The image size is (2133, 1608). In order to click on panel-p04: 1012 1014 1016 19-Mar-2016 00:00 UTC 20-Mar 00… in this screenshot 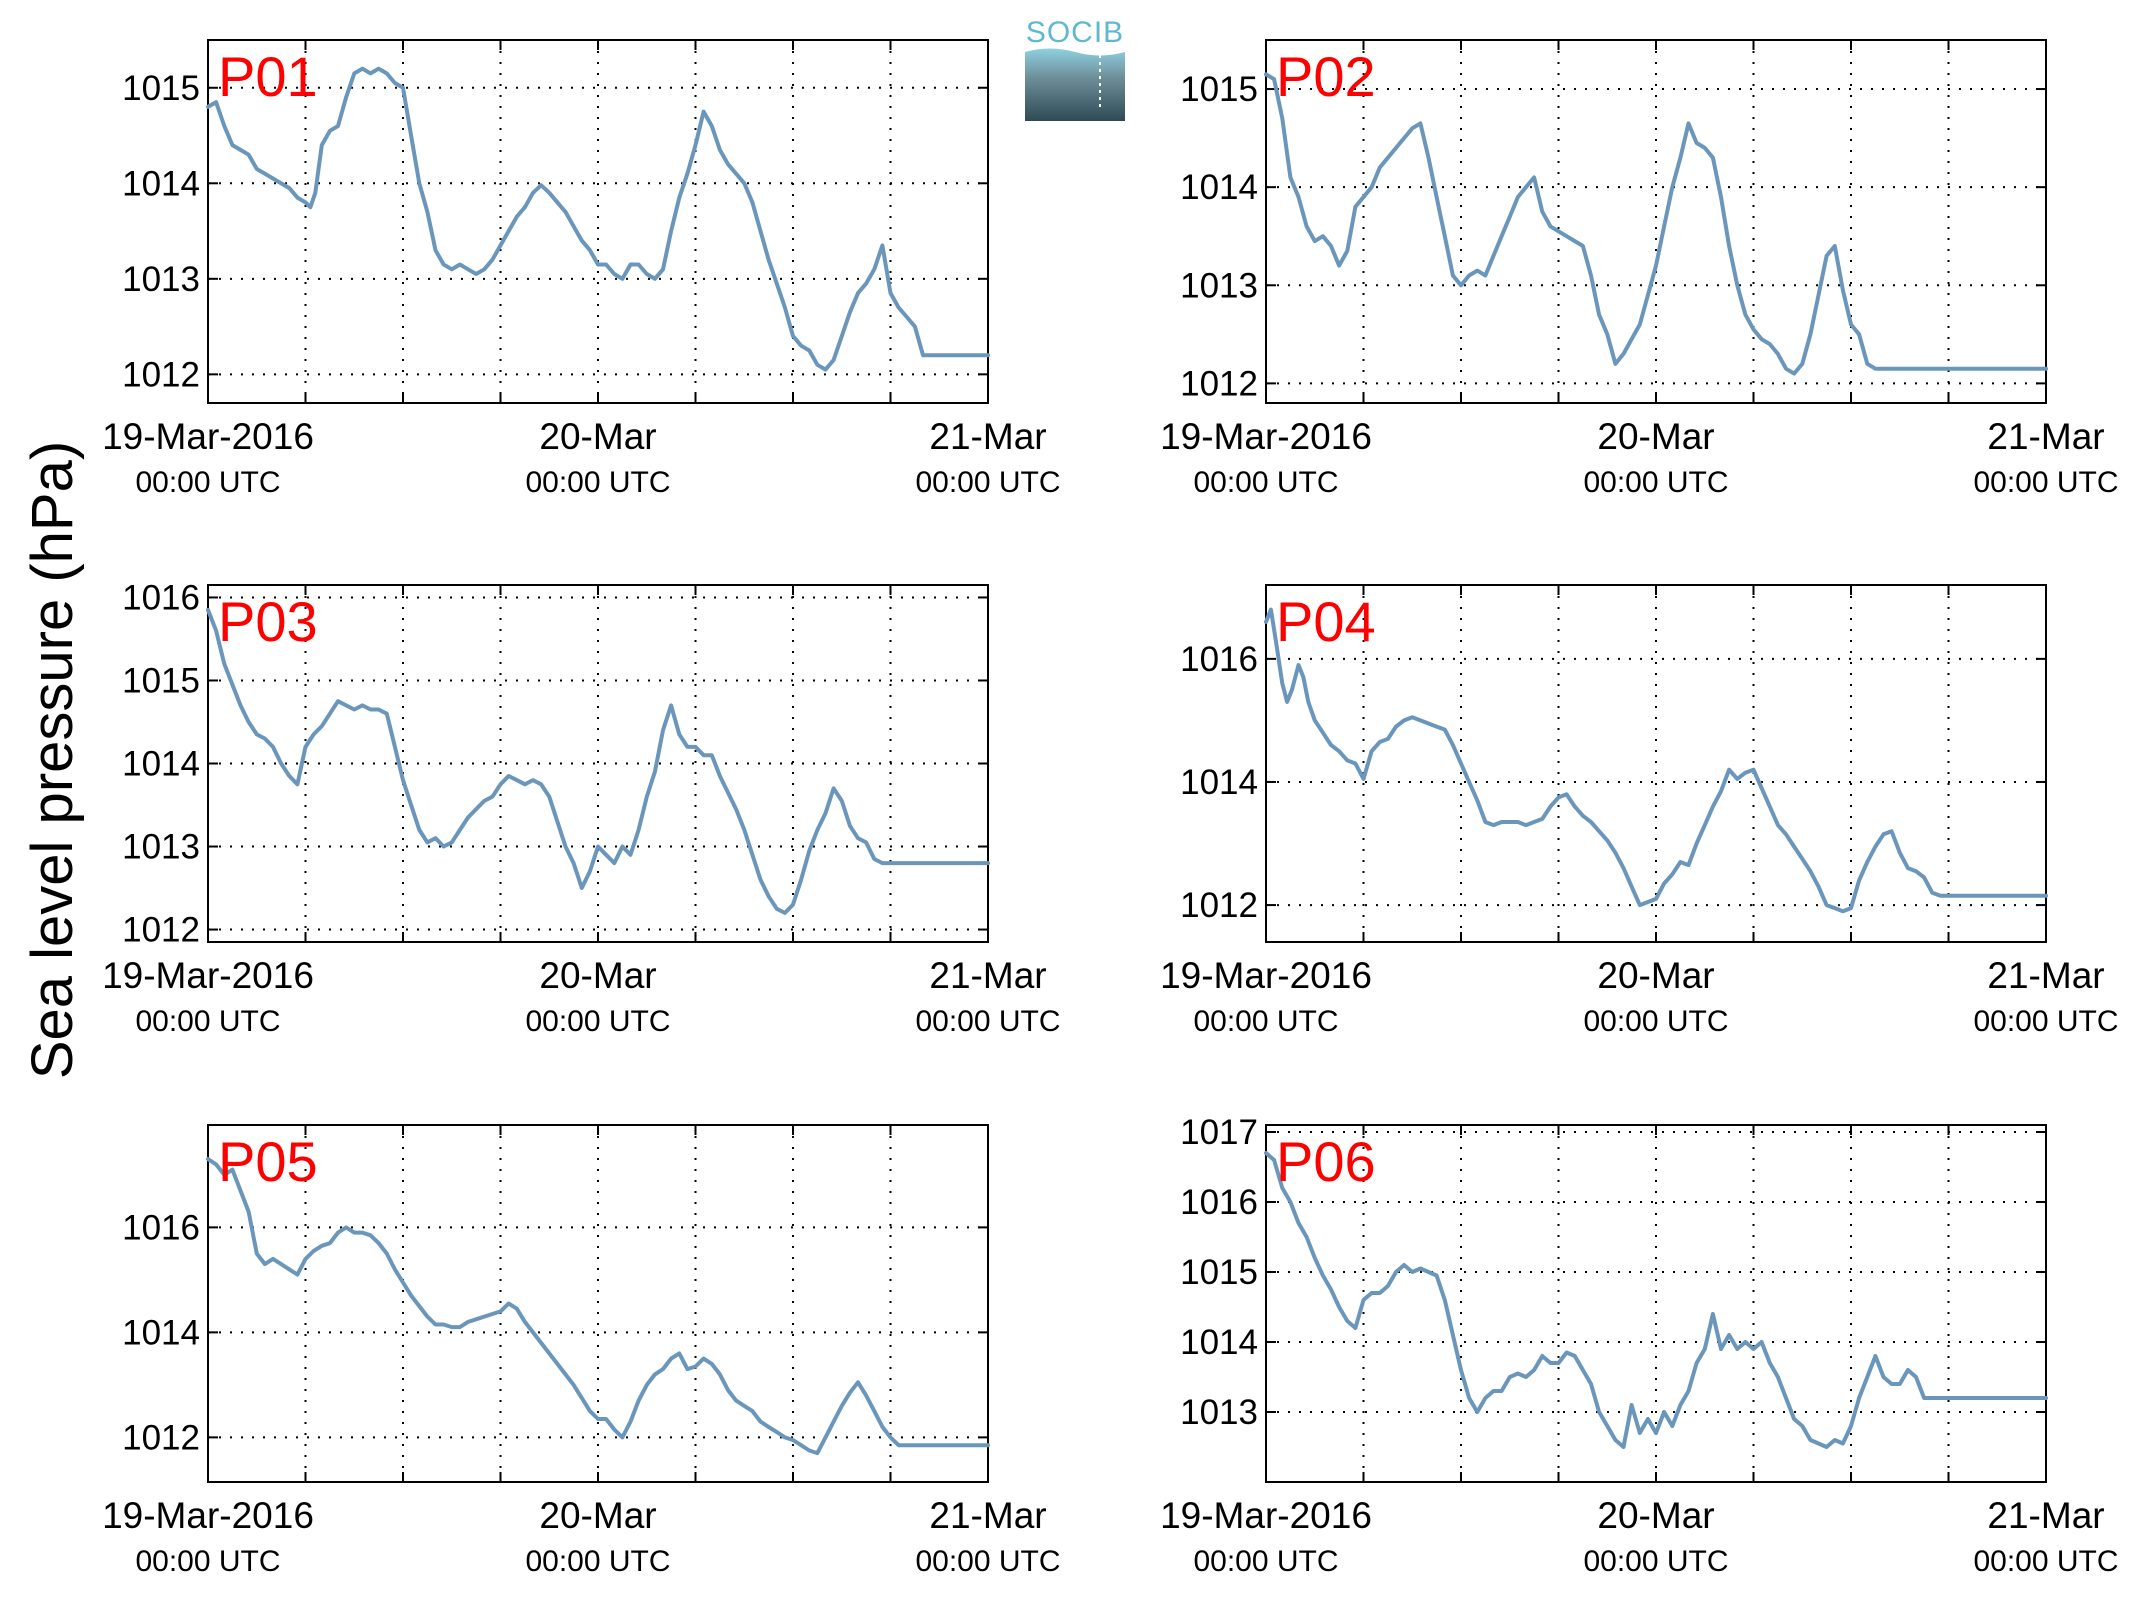, I will do `click(1639, 811)`.